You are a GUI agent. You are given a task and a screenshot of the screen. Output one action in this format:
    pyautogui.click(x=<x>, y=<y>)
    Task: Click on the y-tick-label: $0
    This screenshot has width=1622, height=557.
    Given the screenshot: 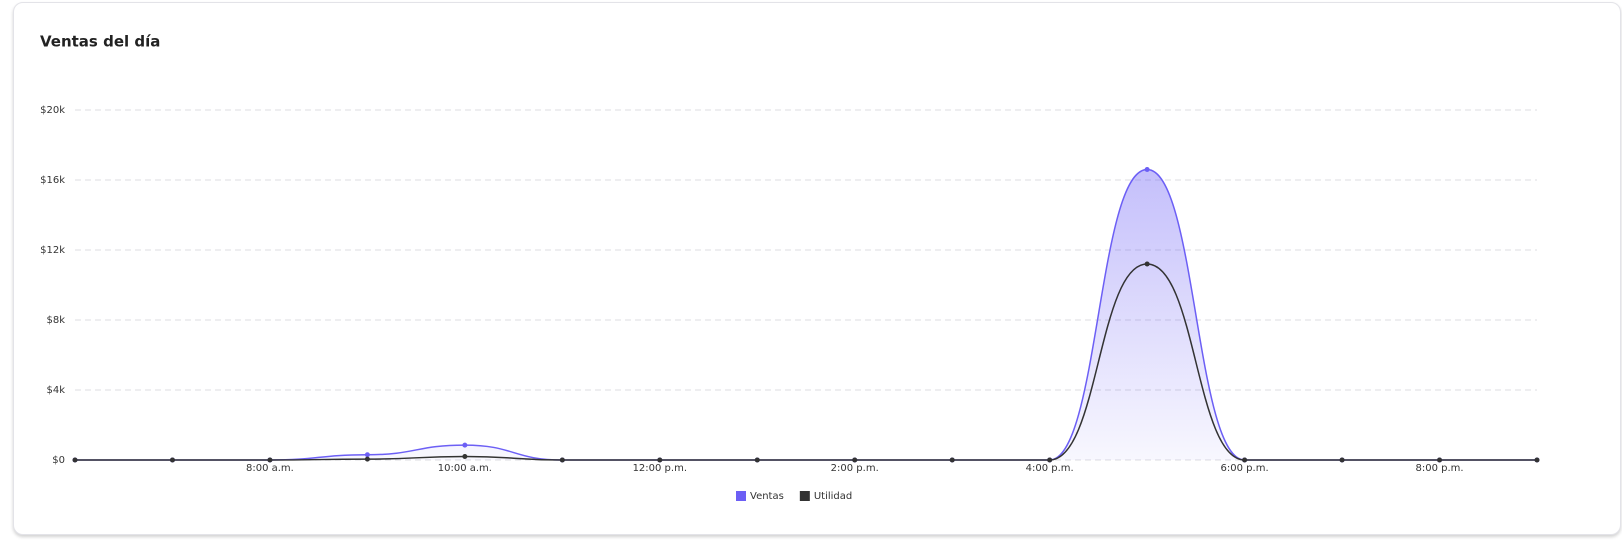 What is the action you would take?
    pyautogui.click(x=58, y=460)
    